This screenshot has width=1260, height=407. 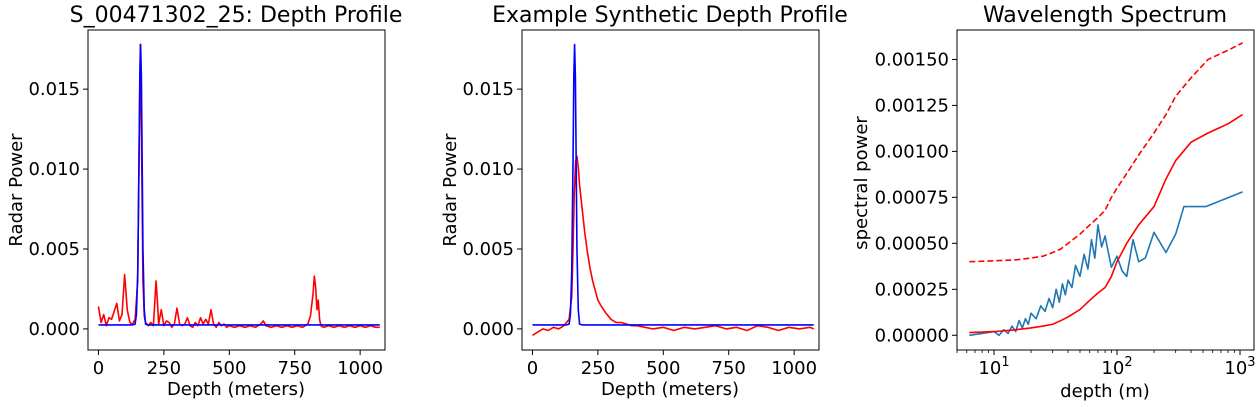 I want to click on y-tick-label: 0.00100, so click(x=912, y=151).